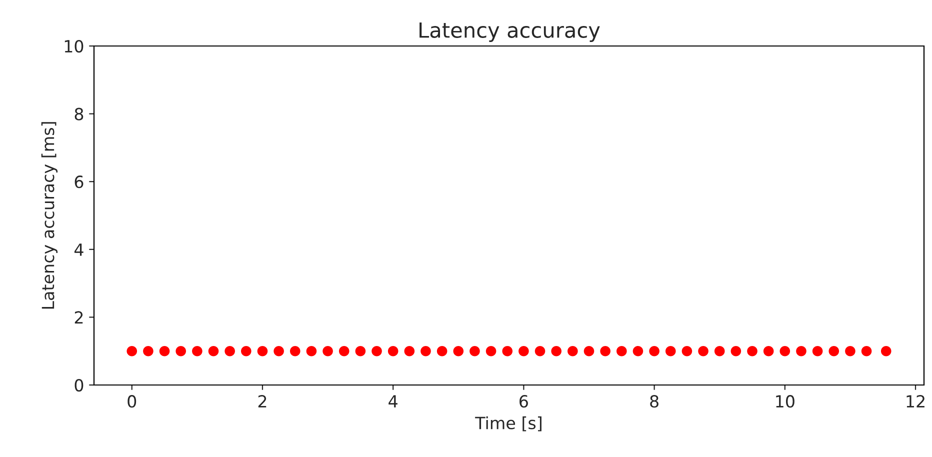 Image resolution: width=932 pixels, height=457 pixels. Describe the element at coordinates (524, 401) in the screenshot. I see `x-tick-label: 6` at that location.